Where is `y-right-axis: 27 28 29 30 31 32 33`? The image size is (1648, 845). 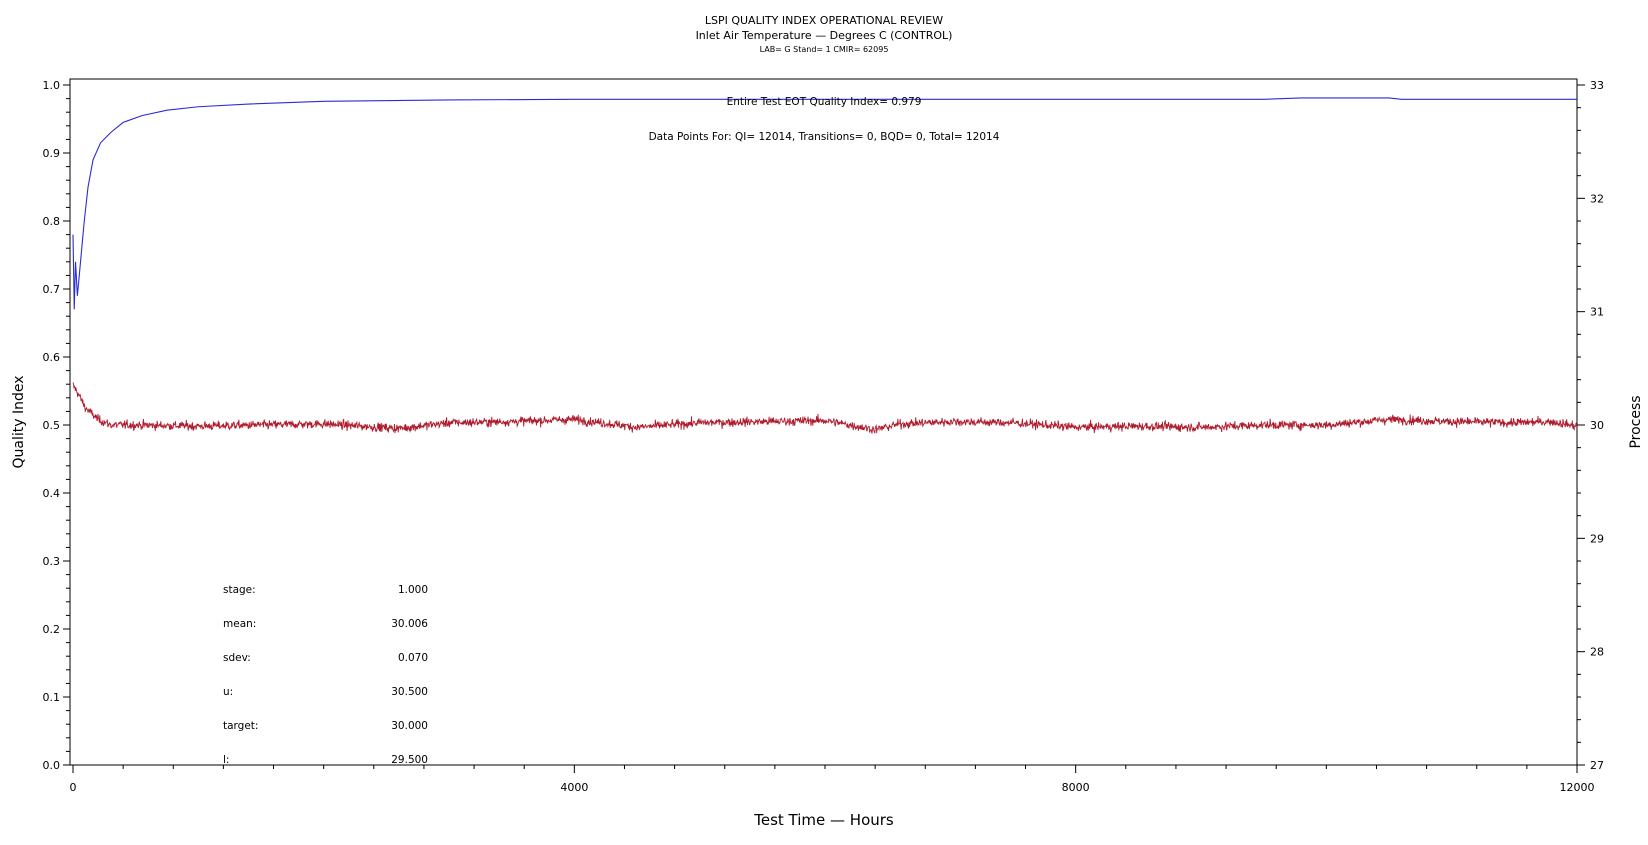 y-right-axis: 27 28 29 30 31 32 33 is located at coordinates (1590, 425).